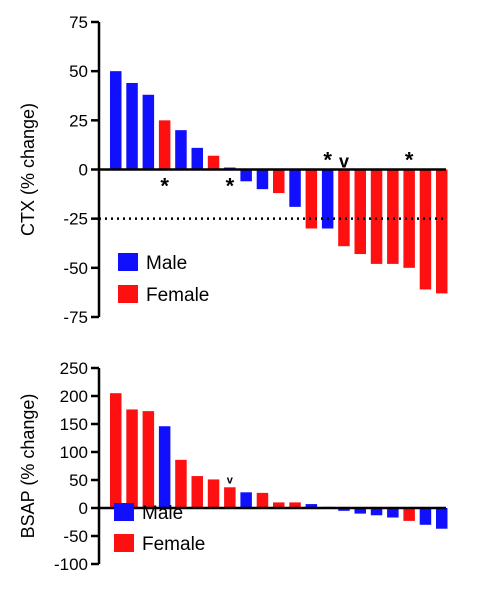  I want to click on y-axis-label: CTX (% change), so click(28, 169).